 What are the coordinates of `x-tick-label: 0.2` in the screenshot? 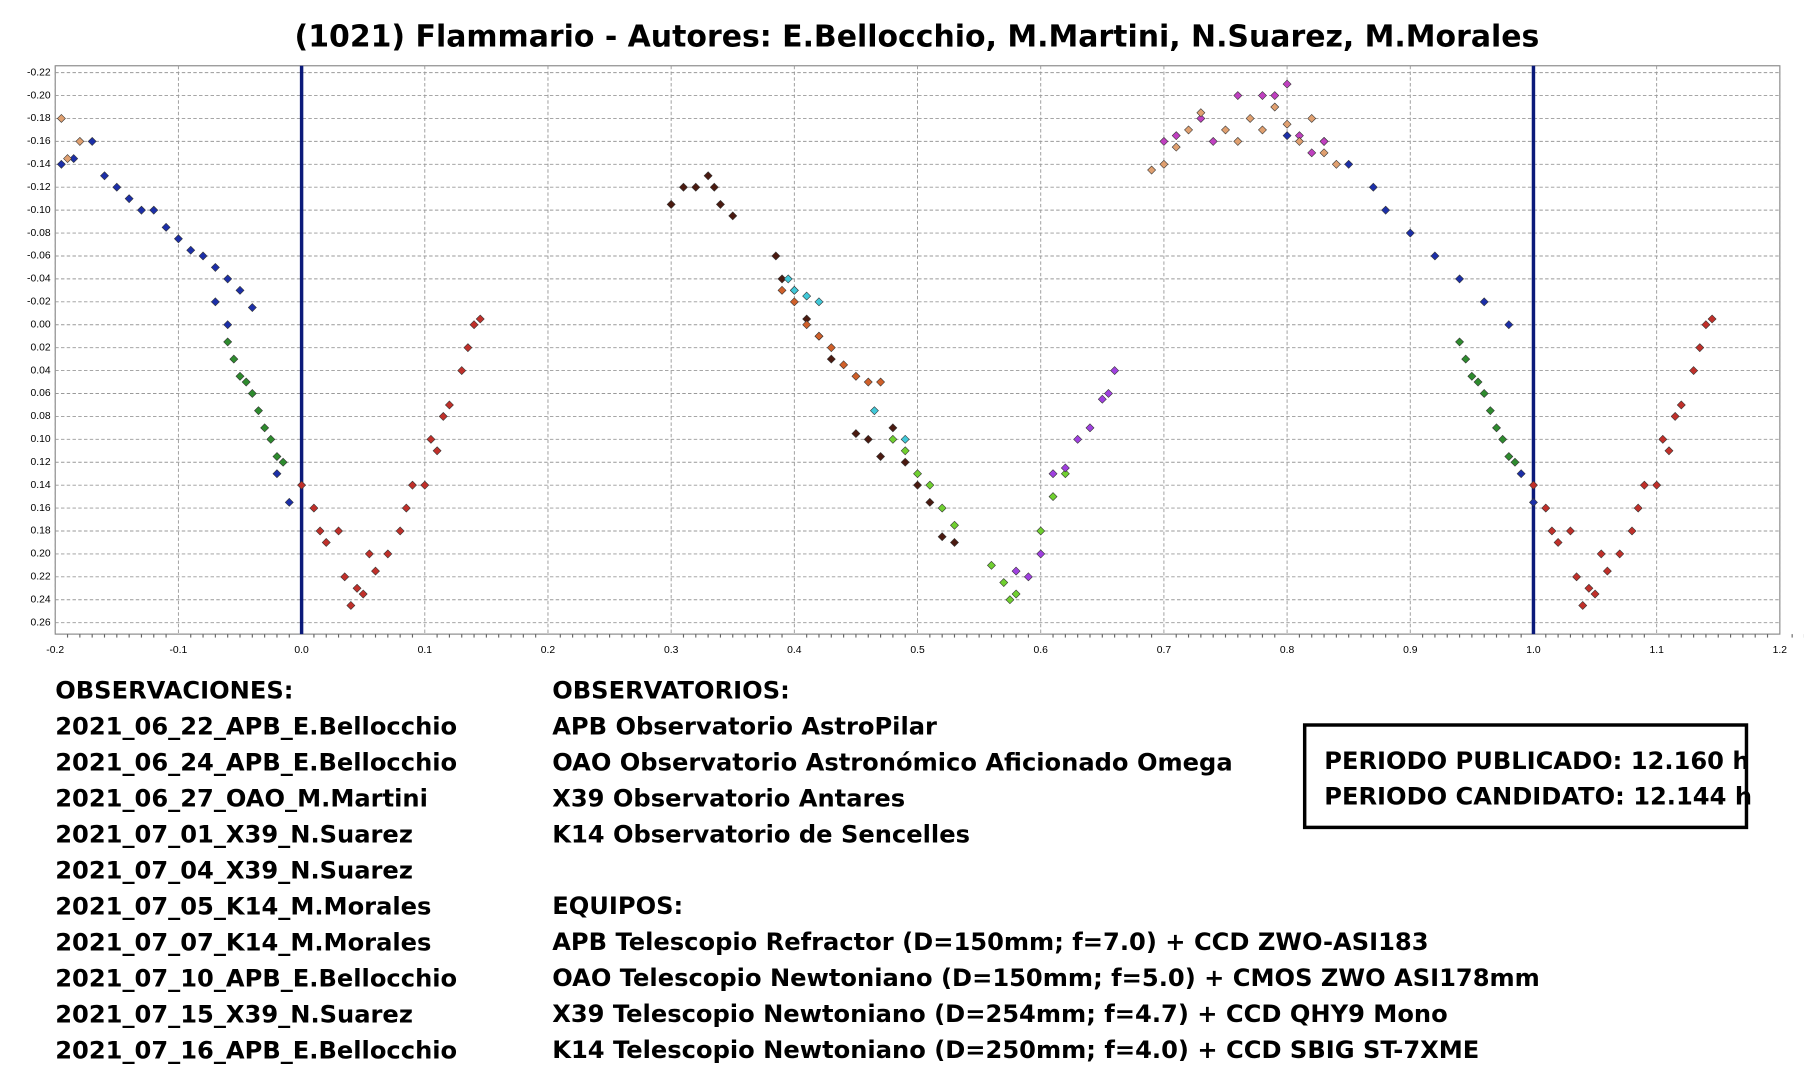 It's located at (548, 650).